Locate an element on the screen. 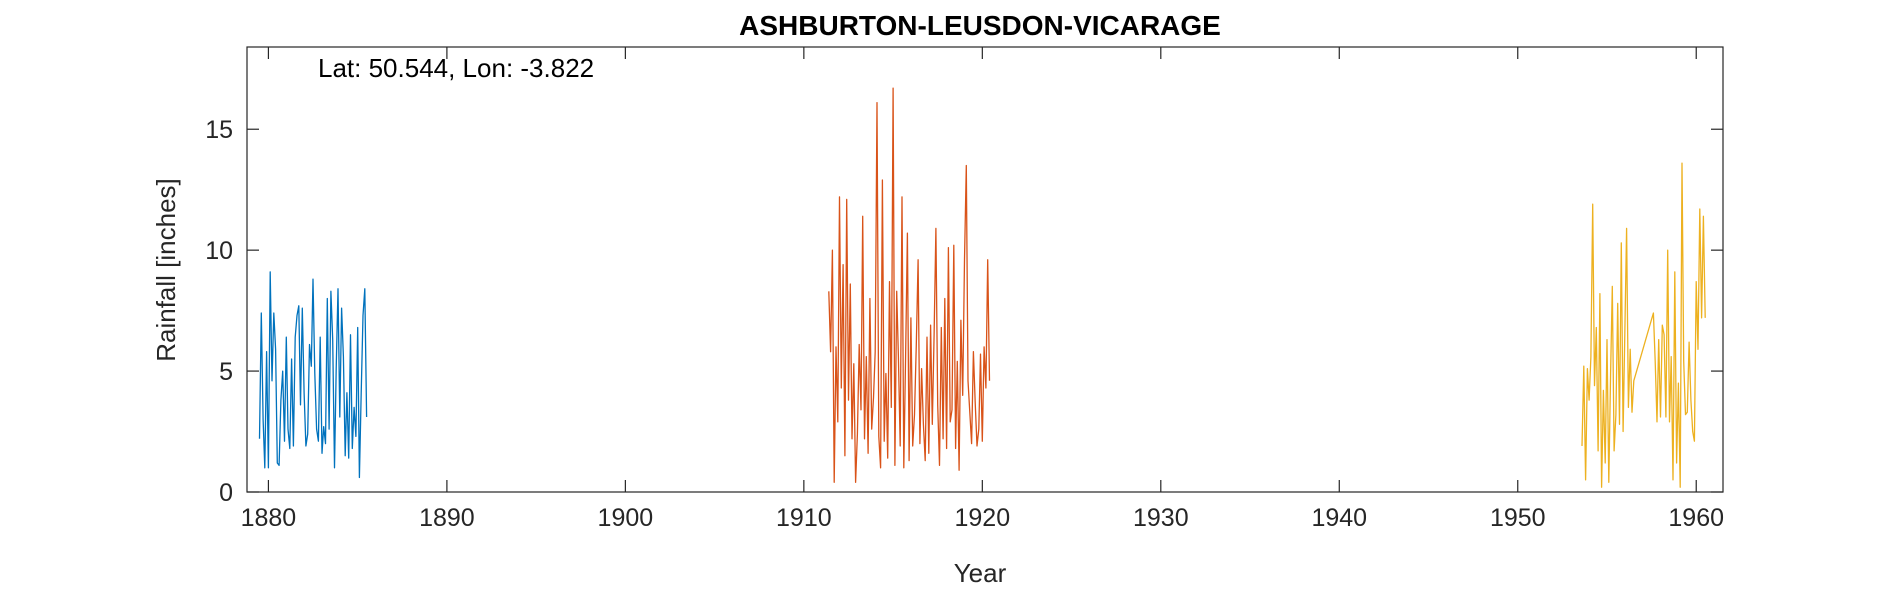 The height and width of the screenshot is (591, 1890). x-tick-label: 1910 is located at coordinates (804, 518).